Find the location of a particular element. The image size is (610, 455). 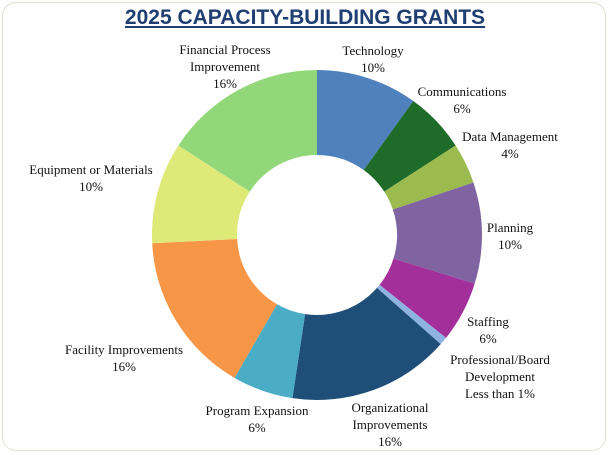

category-name: Facility Improvements is located at coordinates (124, 349).